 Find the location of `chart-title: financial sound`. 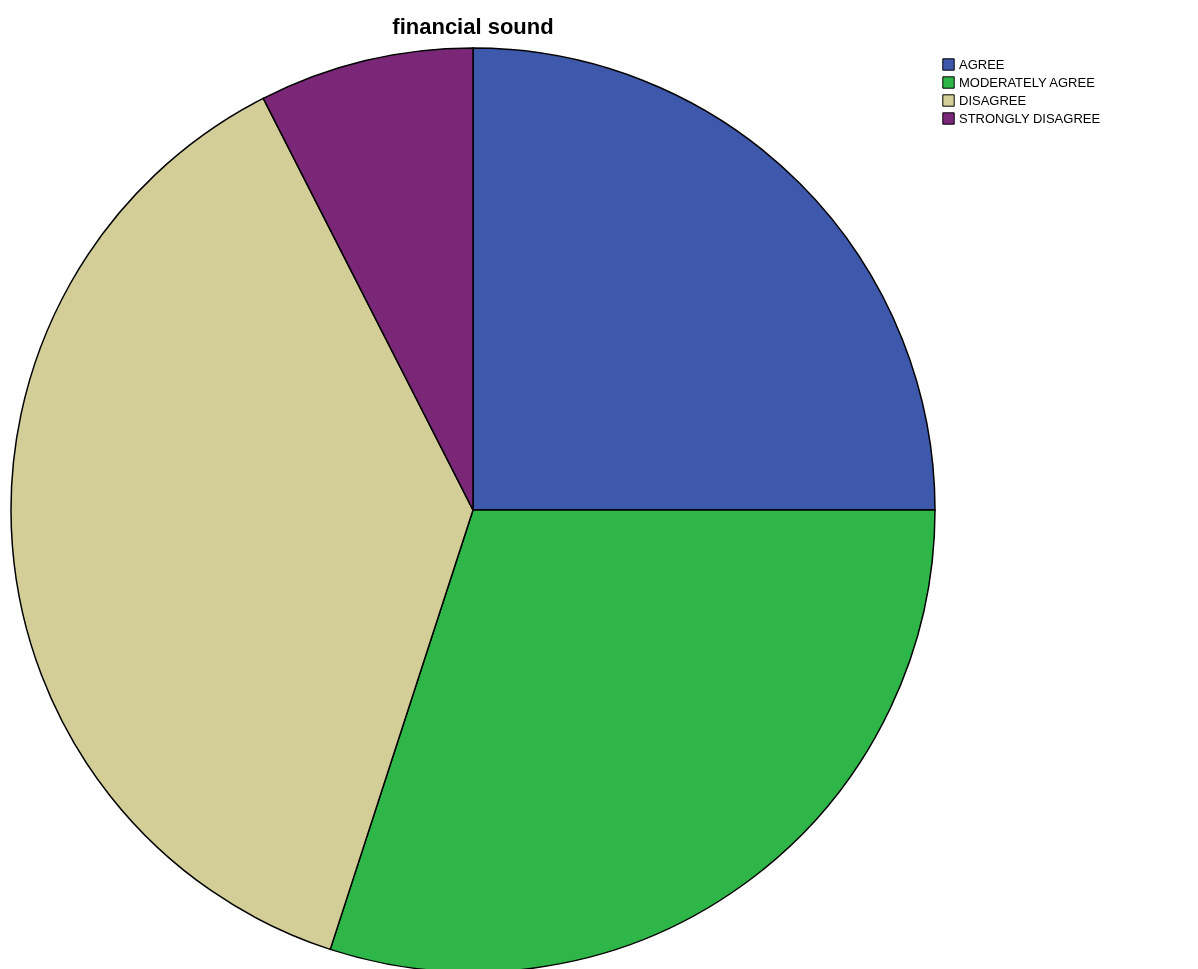

chart-title: financial sound is located at coordinates (473, 26).